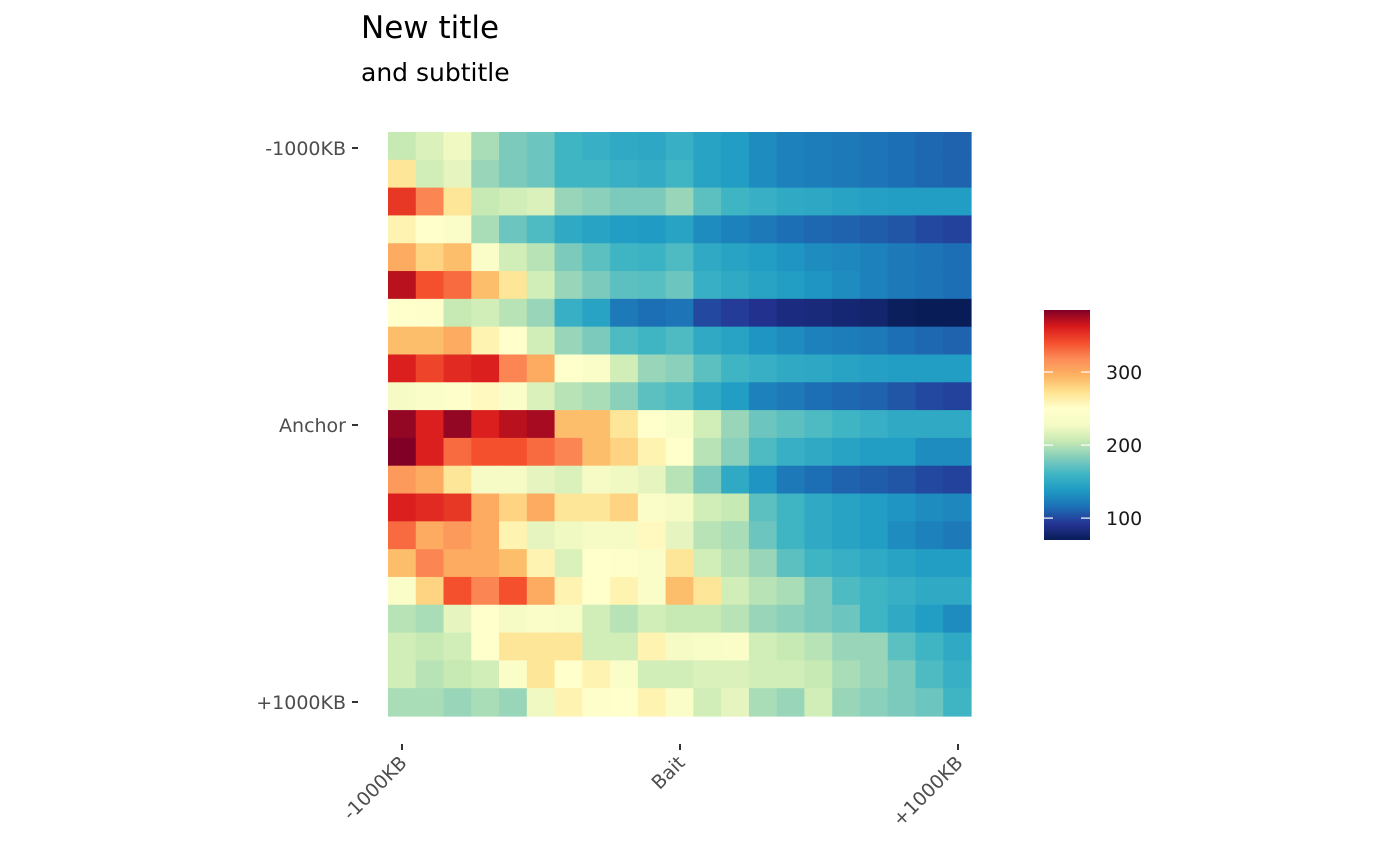 The height and width of the screenshot is (866, 1400). What do you see at coordinates (1067, 425) in the screenshot?
I see `legend-colorbar` at bounding box center [1067, 425].